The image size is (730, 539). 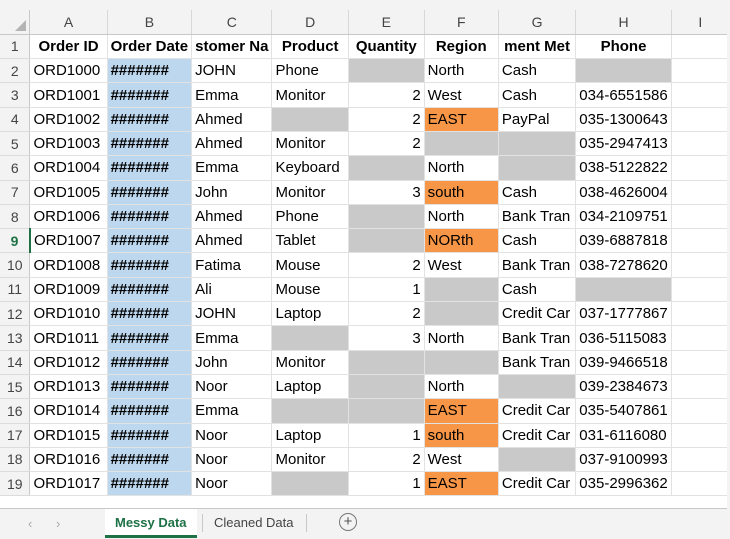 What do you see at coordinates (348, 522) in the screenshot?
I see `add-sheet-icon: +` at bounding box center [348, 522].